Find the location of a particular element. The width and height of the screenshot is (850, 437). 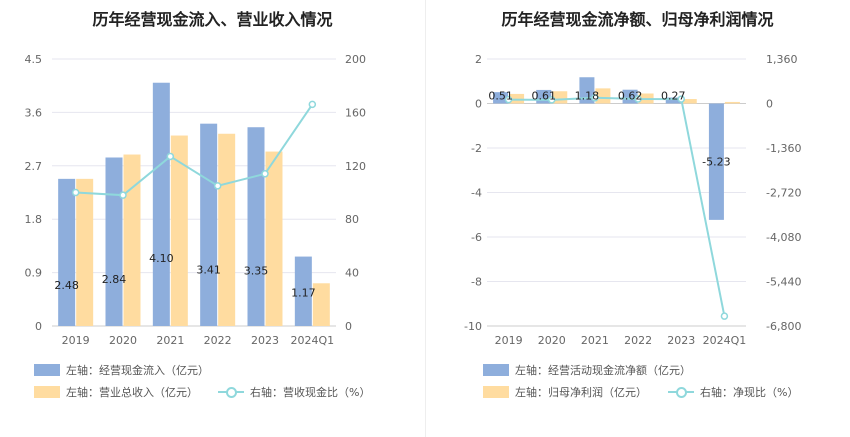

y-left-tick-label: 2 is located at coordinates (478, 59).